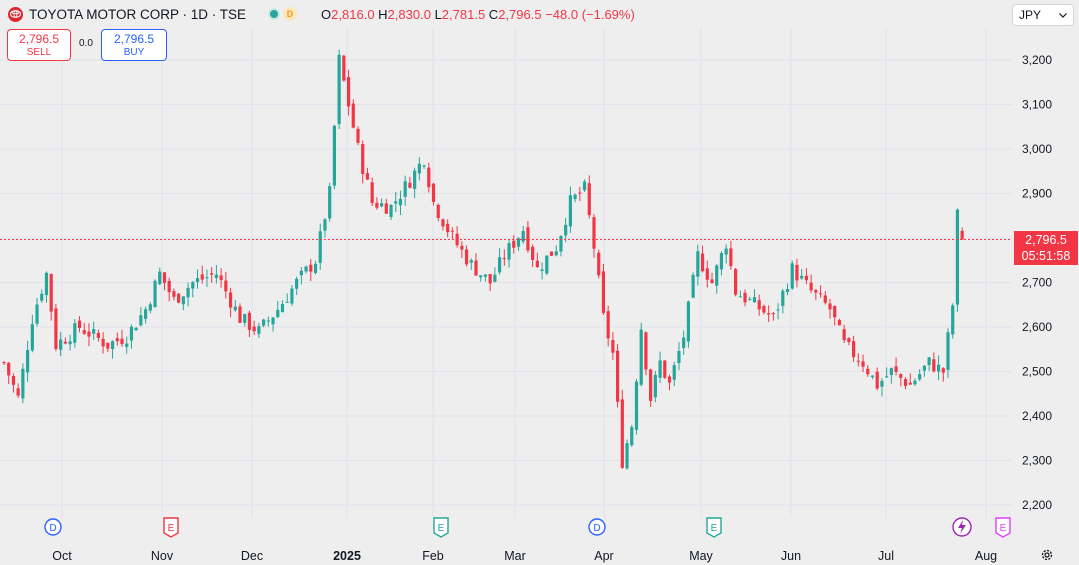 The width and height of the screenshot is (1079, 565). Describe the element at coordinates (1046, 240) in the screenshot. I see `last-price-value: 2,796.5` at that location.